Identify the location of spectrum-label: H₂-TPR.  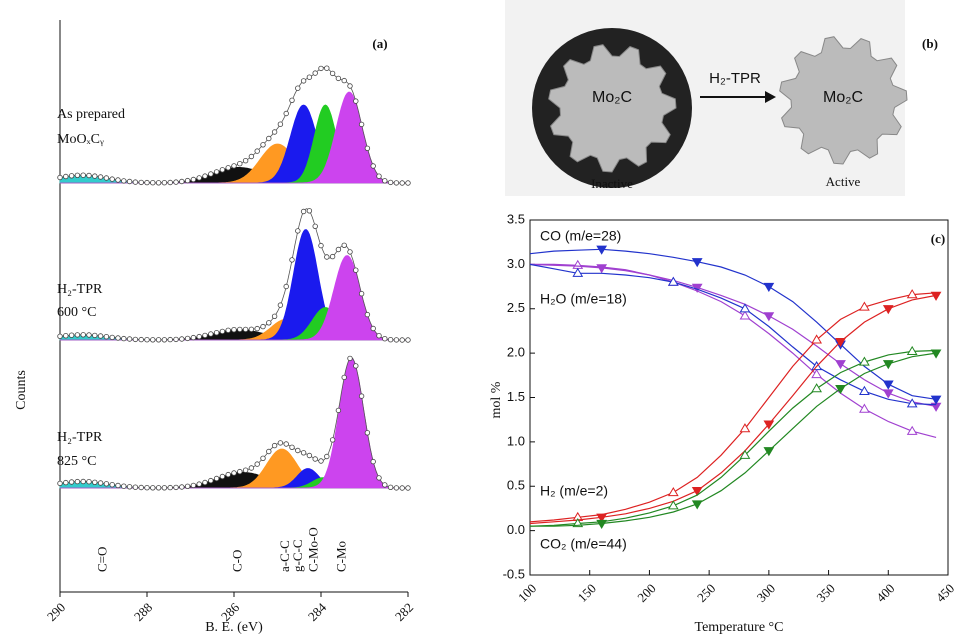
(80, 437).